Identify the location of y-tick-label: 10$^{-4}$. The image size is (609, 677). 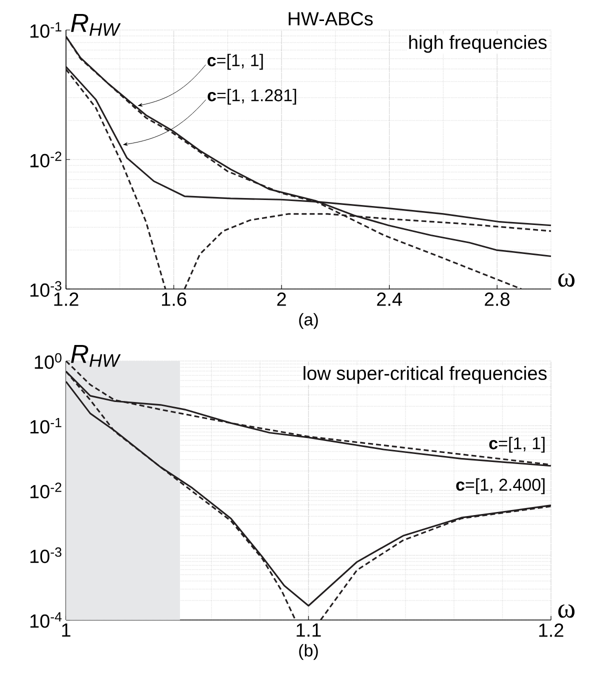
(46, 620).